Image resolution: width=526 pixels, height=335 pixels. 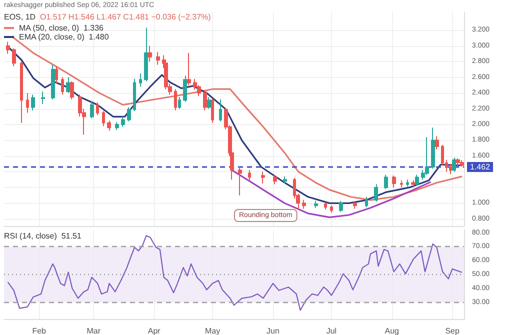 I want to click on x-tick-label: Feb, so click(x=39, y=330).